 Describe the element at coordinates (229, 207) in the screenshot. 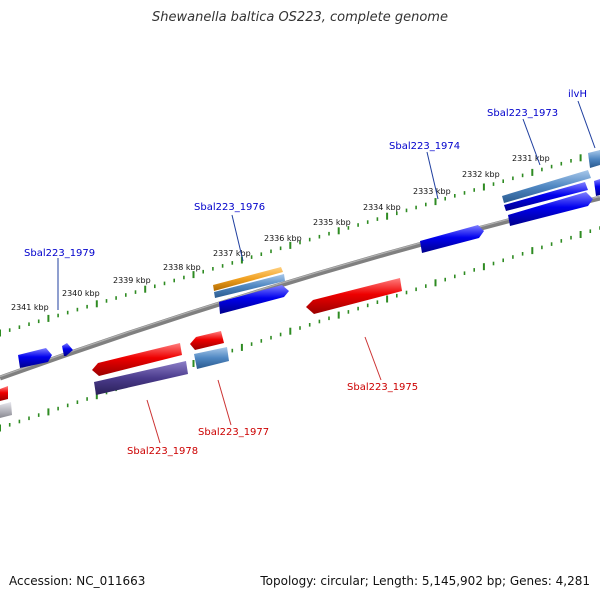

I see `gene-label: Sbal223_1976` at that location.